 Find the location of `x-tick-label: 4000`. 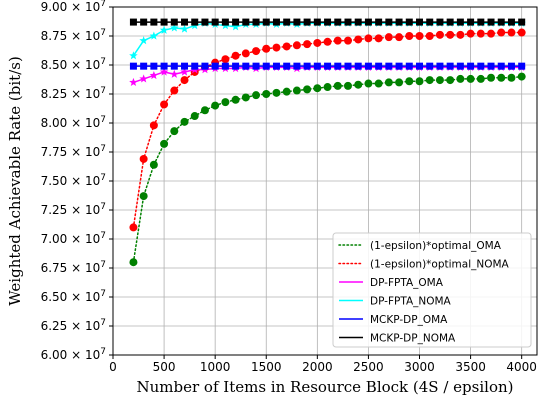

x-tick-label: 4000 is located at coordinates (521, 367).